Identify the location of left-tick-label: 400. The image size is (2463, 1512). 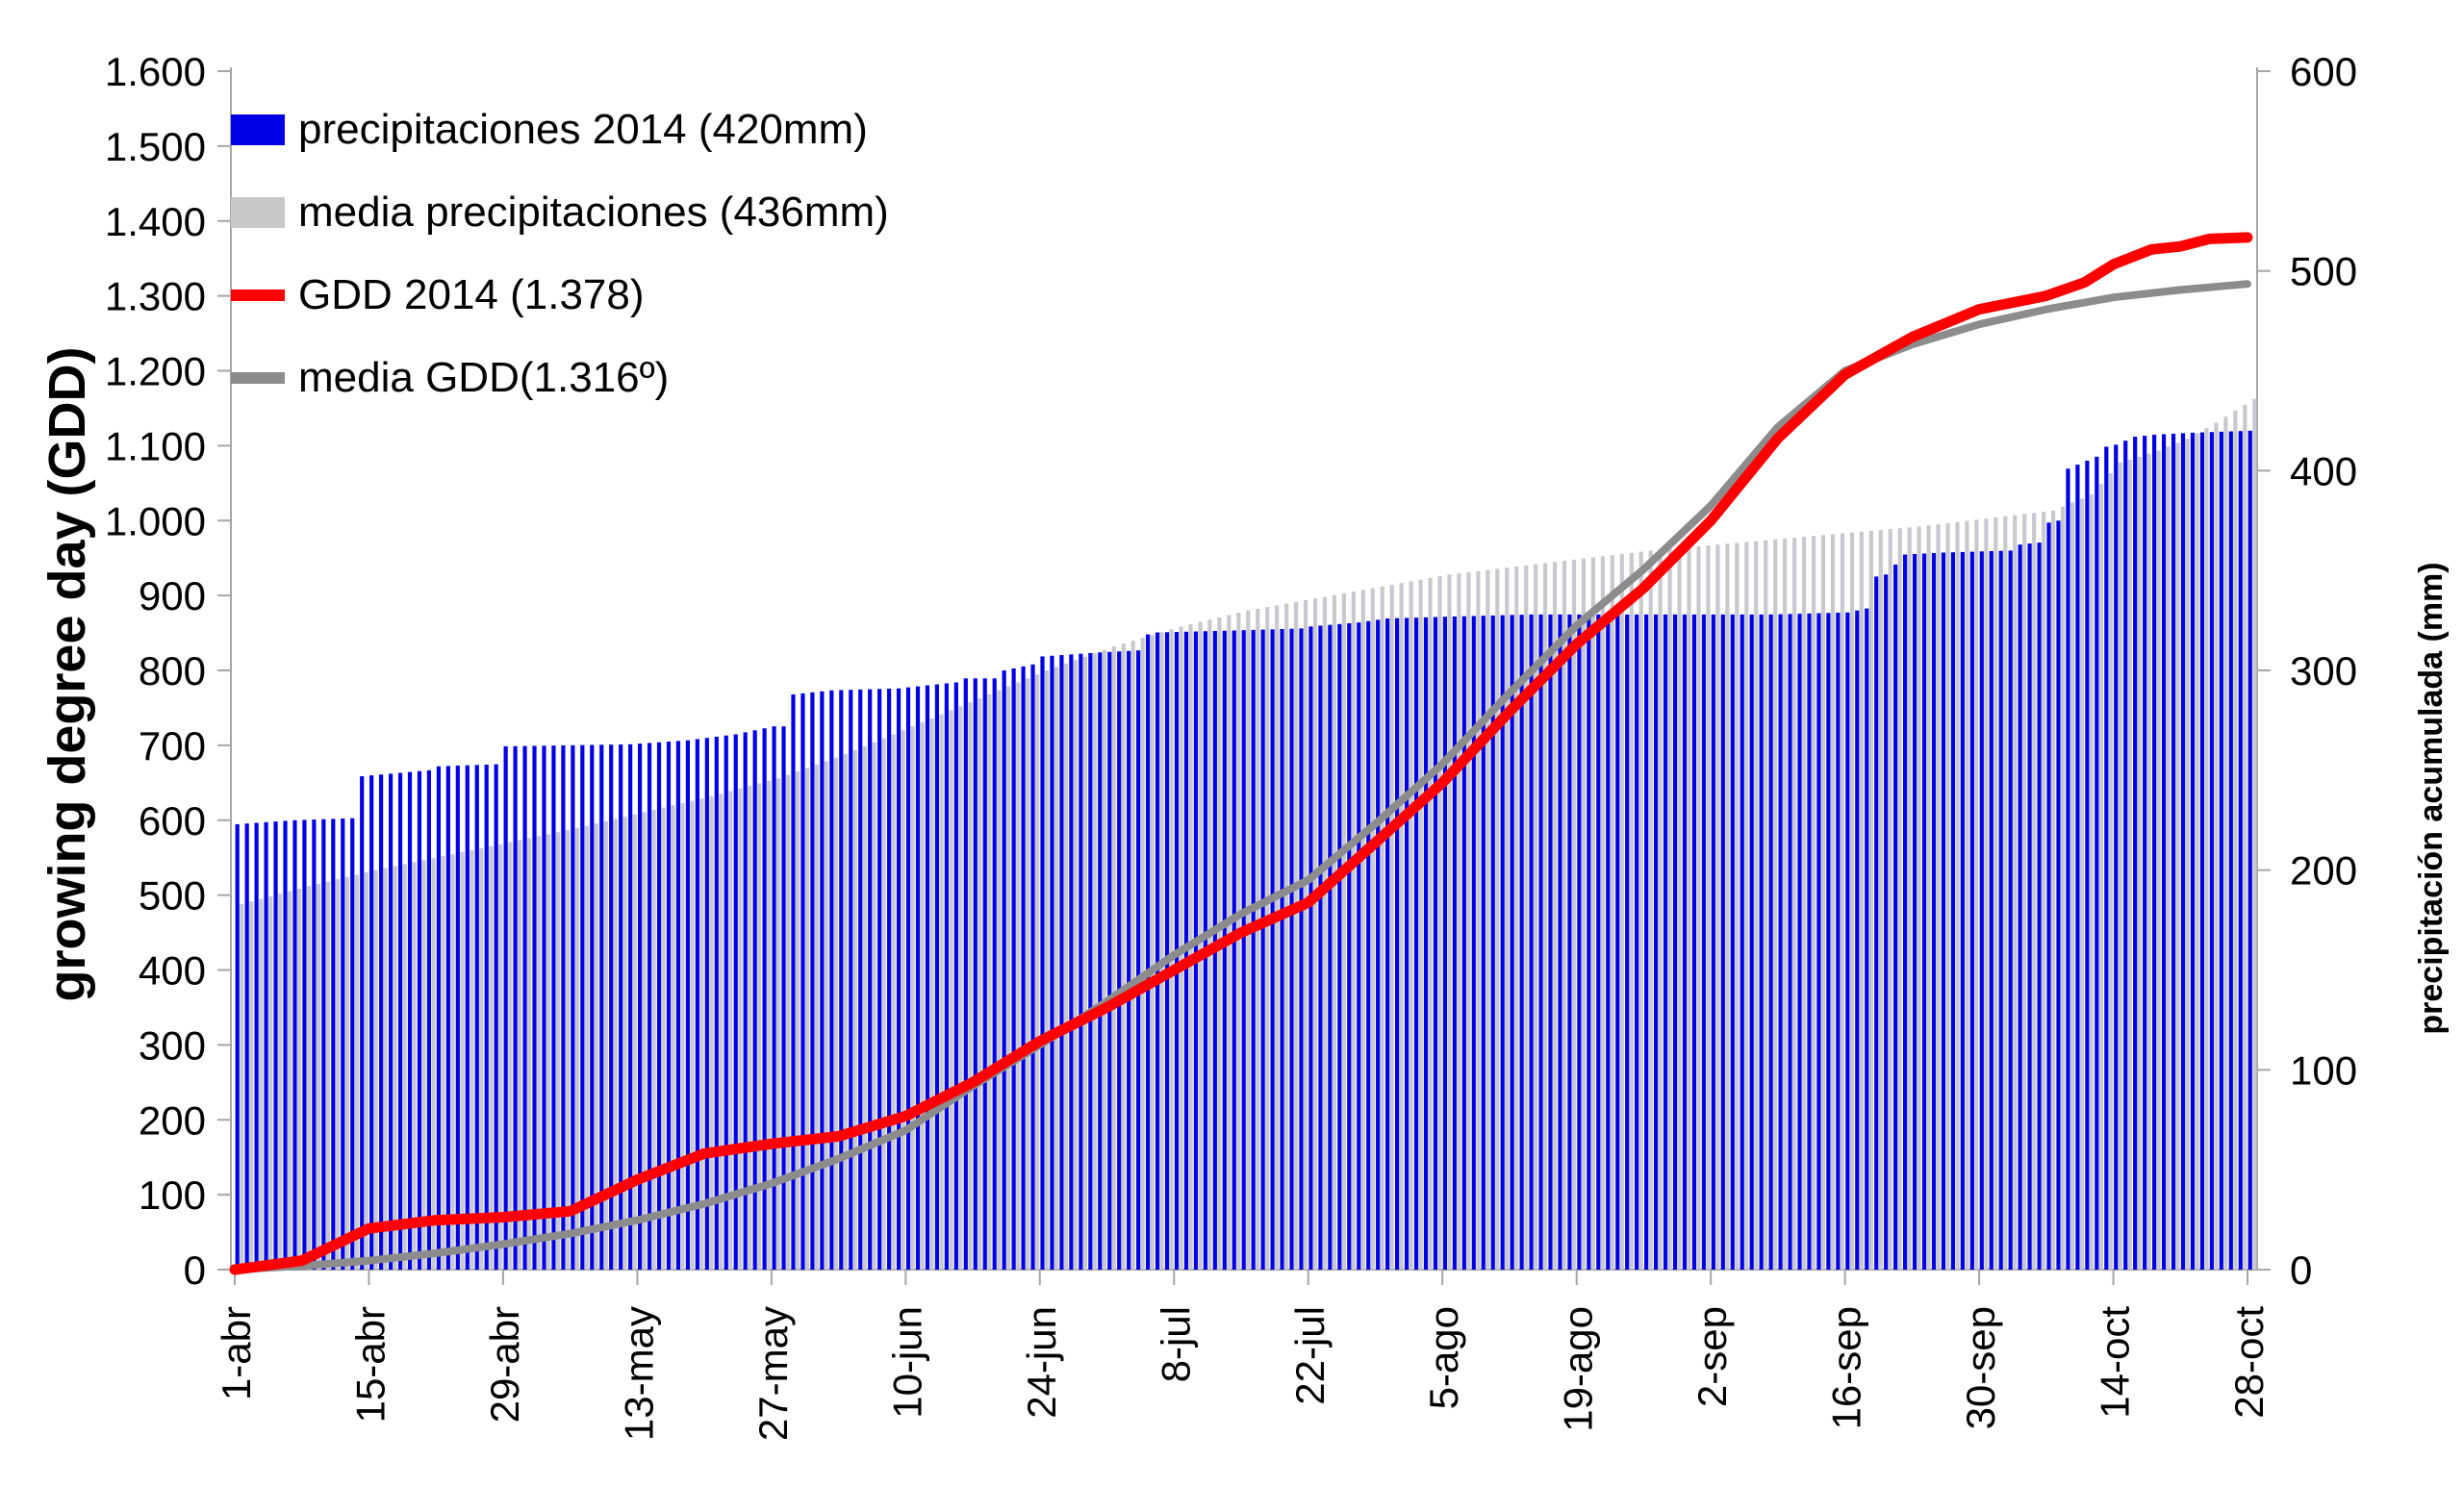
(172, 971).